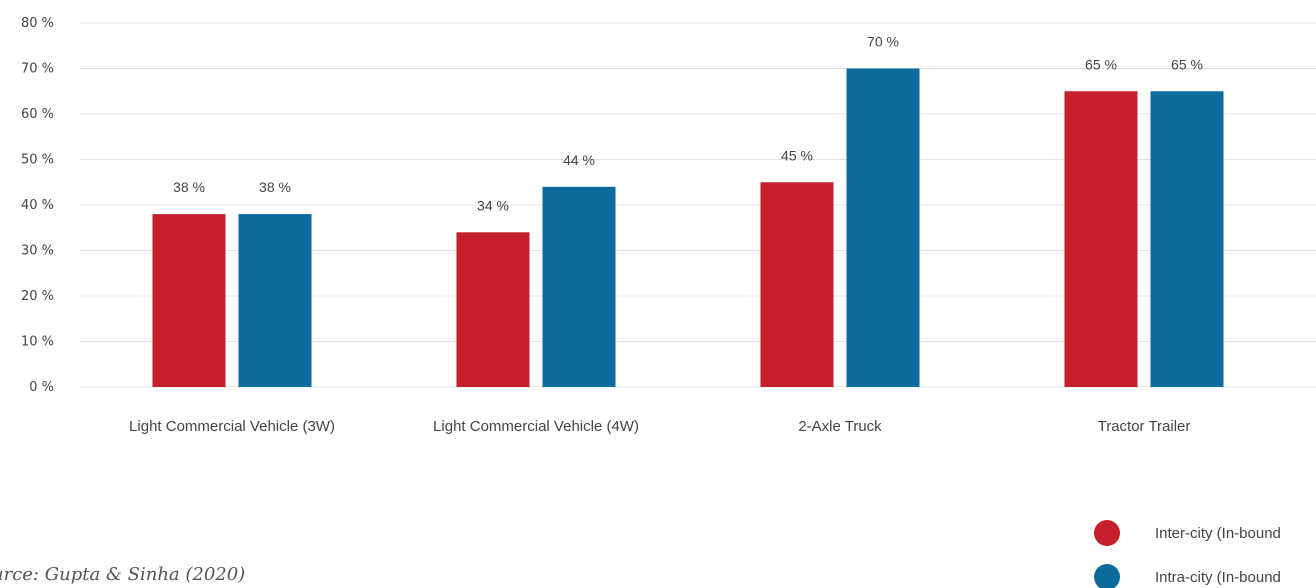  What do you see at coordinates (37, 160) in the screenshot?
I see `y-tick-label: 50 %` at bounding box center [37, 160].